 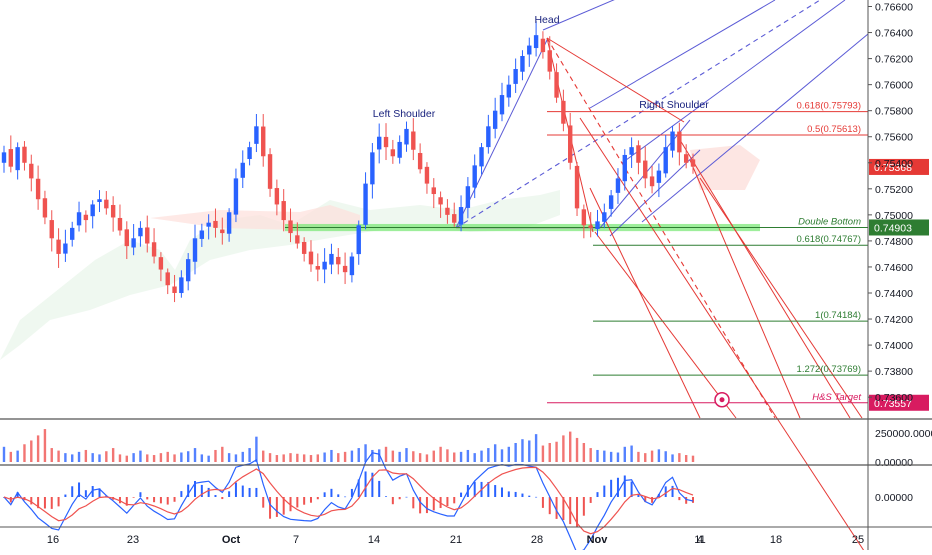 I want to click on time-tick-label: 7, so click(x=296, y=540).